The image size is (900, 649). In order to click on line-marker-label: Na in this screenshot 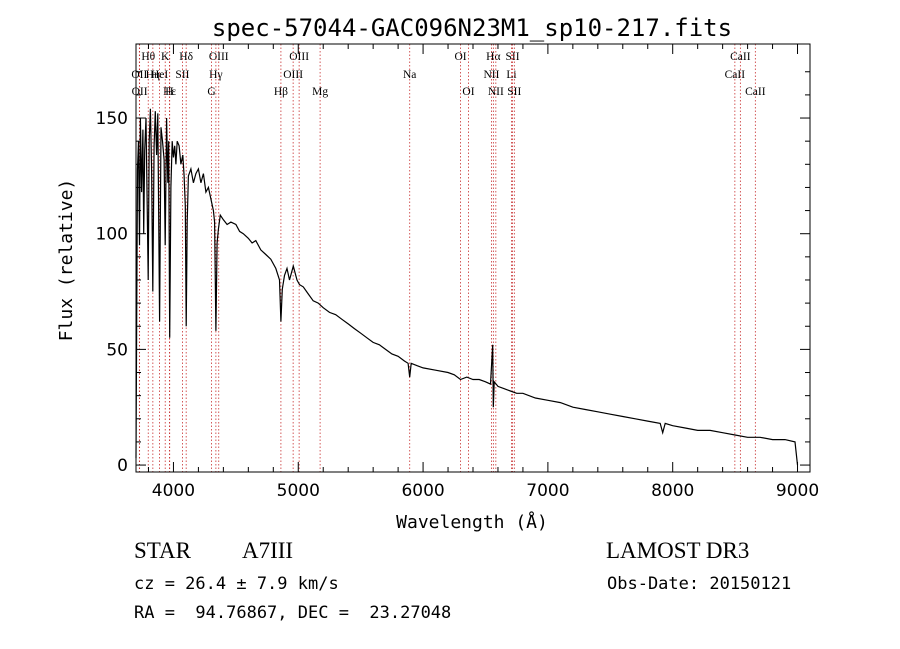, I will do `click(409, 75)`.